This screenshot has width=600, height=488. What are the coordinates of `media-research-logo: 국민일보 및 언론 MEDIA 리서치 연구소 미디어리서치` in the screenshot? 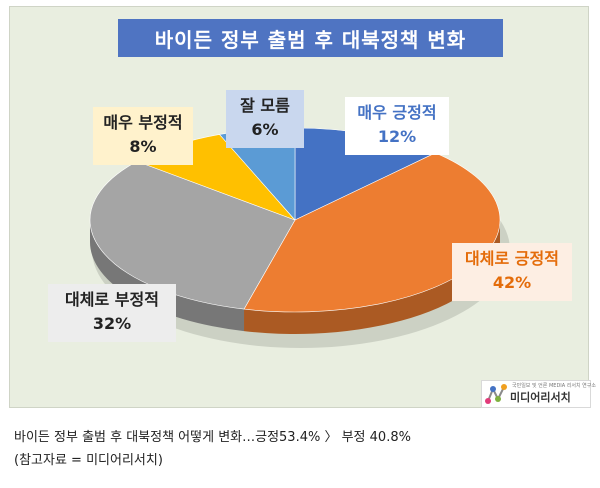 It's located at (538, 394).